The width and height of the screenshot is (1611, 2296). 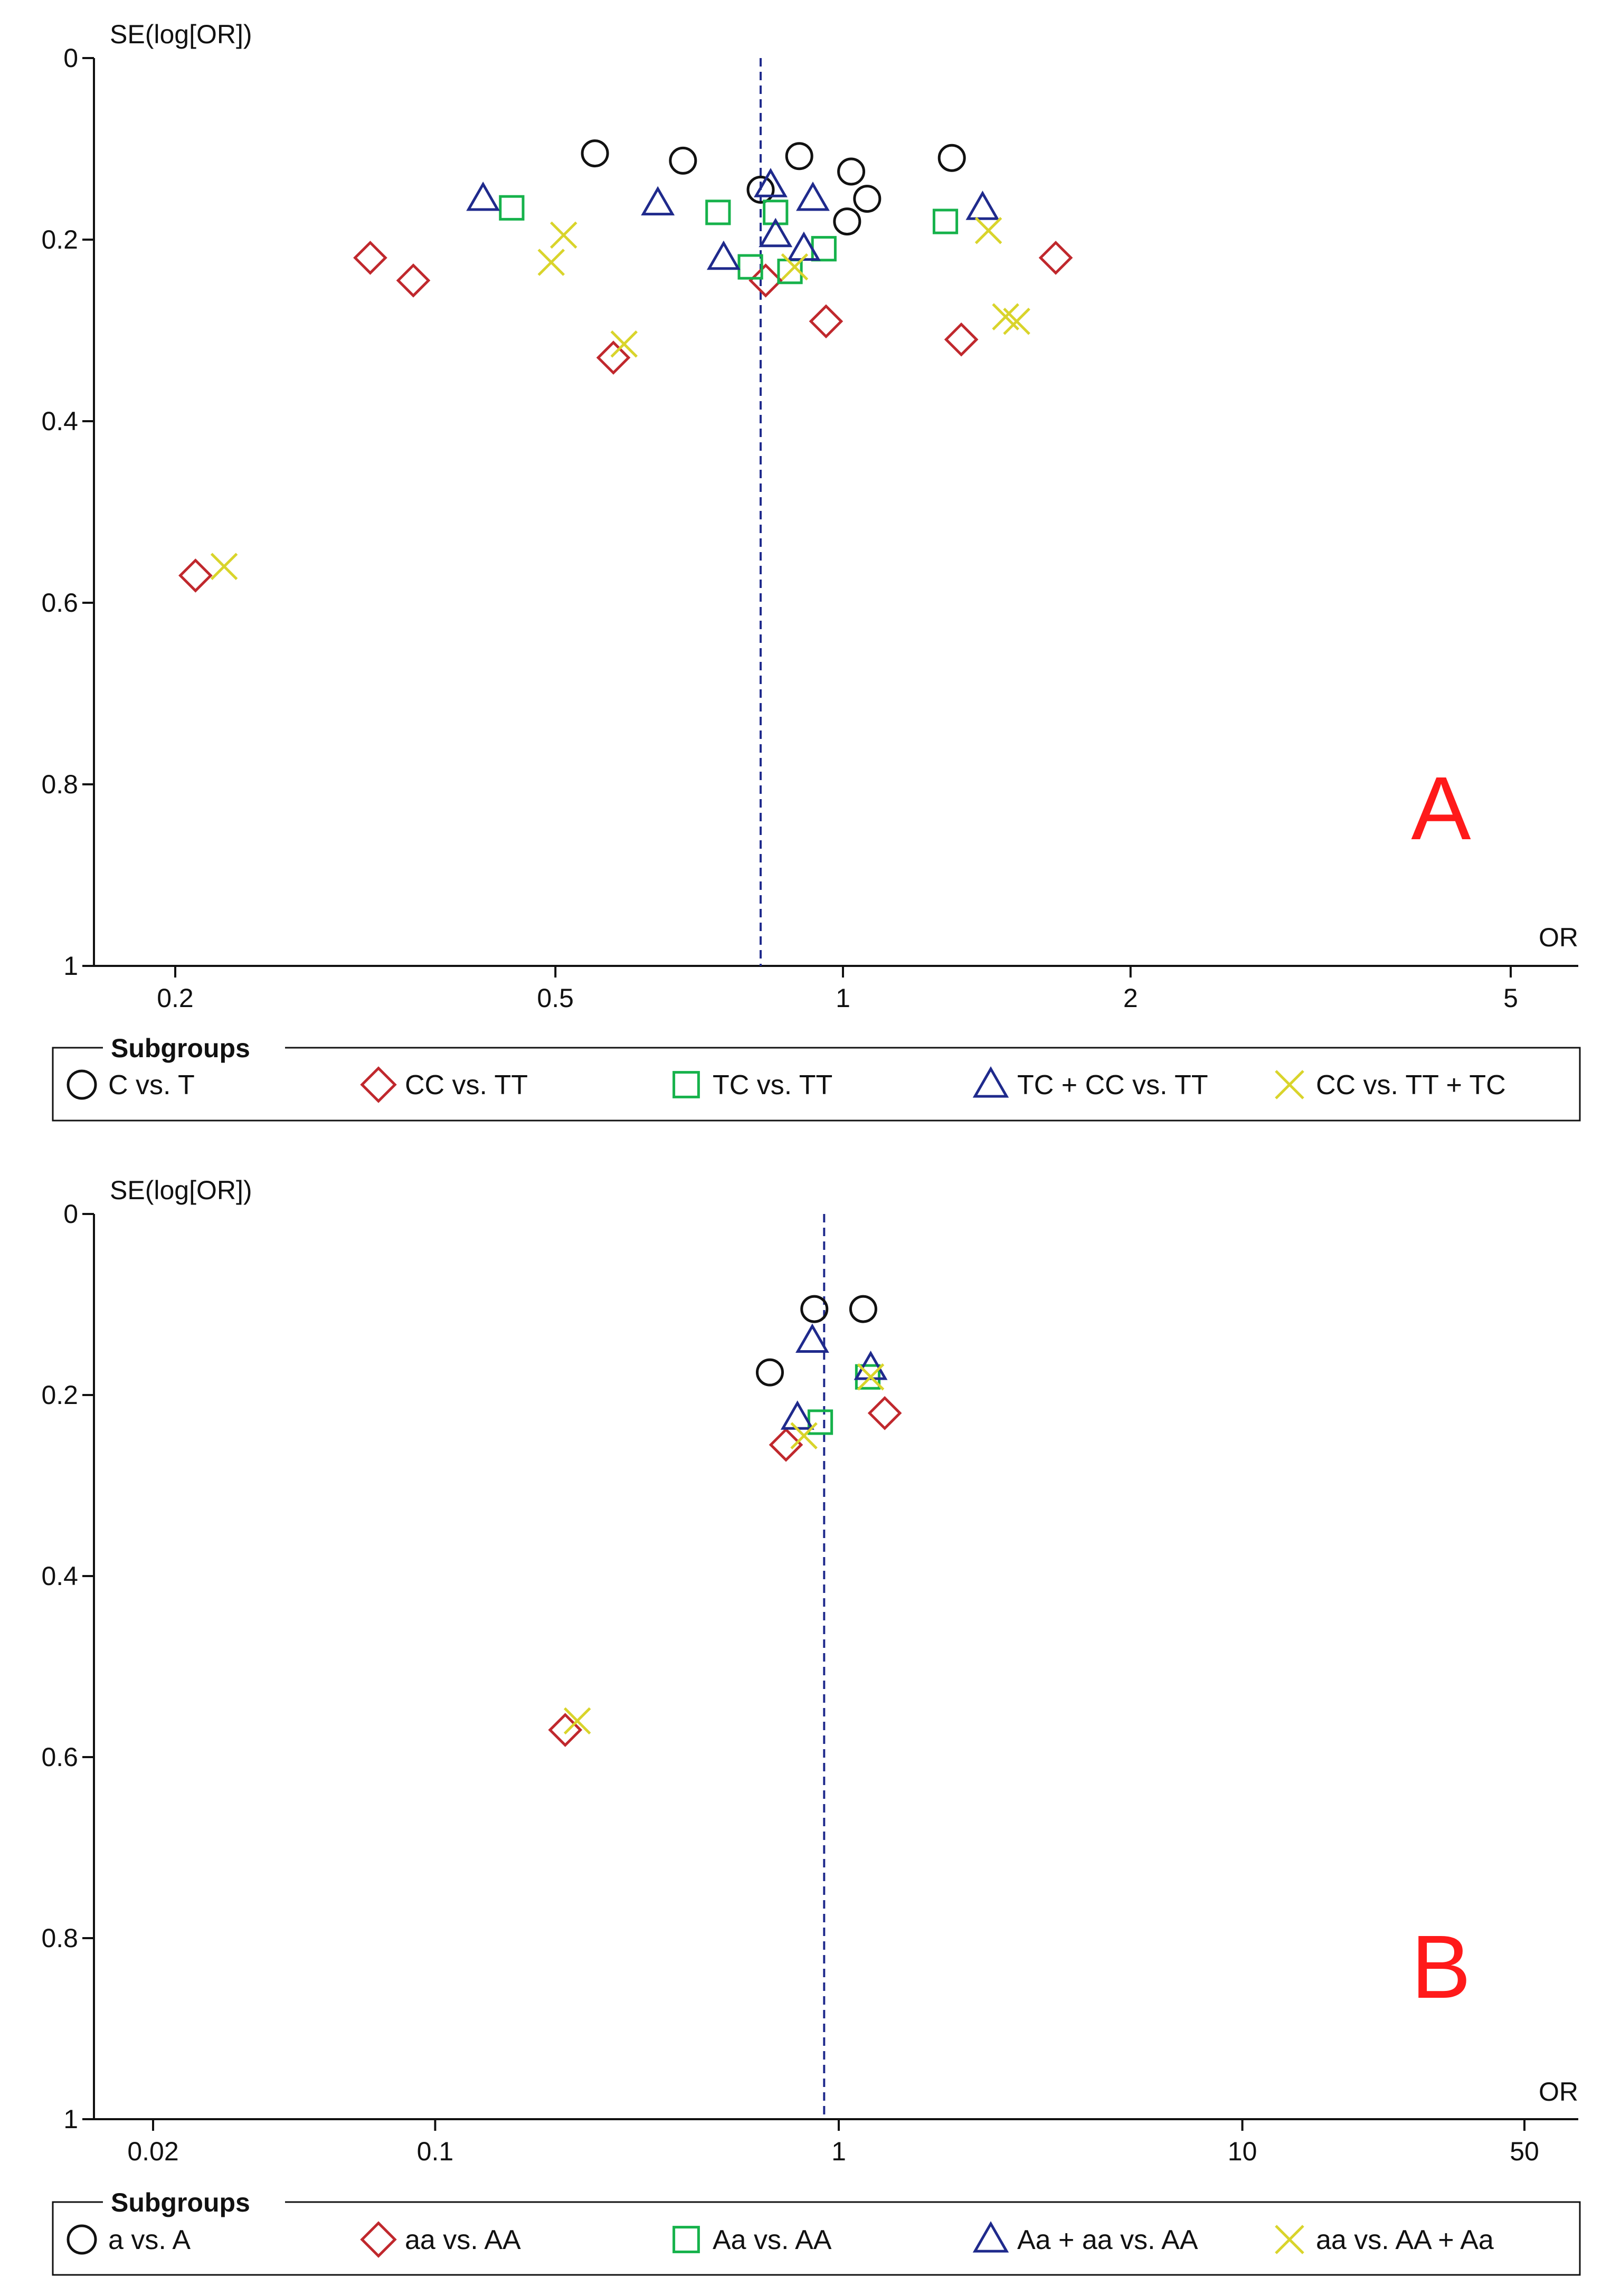 I want to click on x-tick-label: 0.2, so click(x=175, y=998).